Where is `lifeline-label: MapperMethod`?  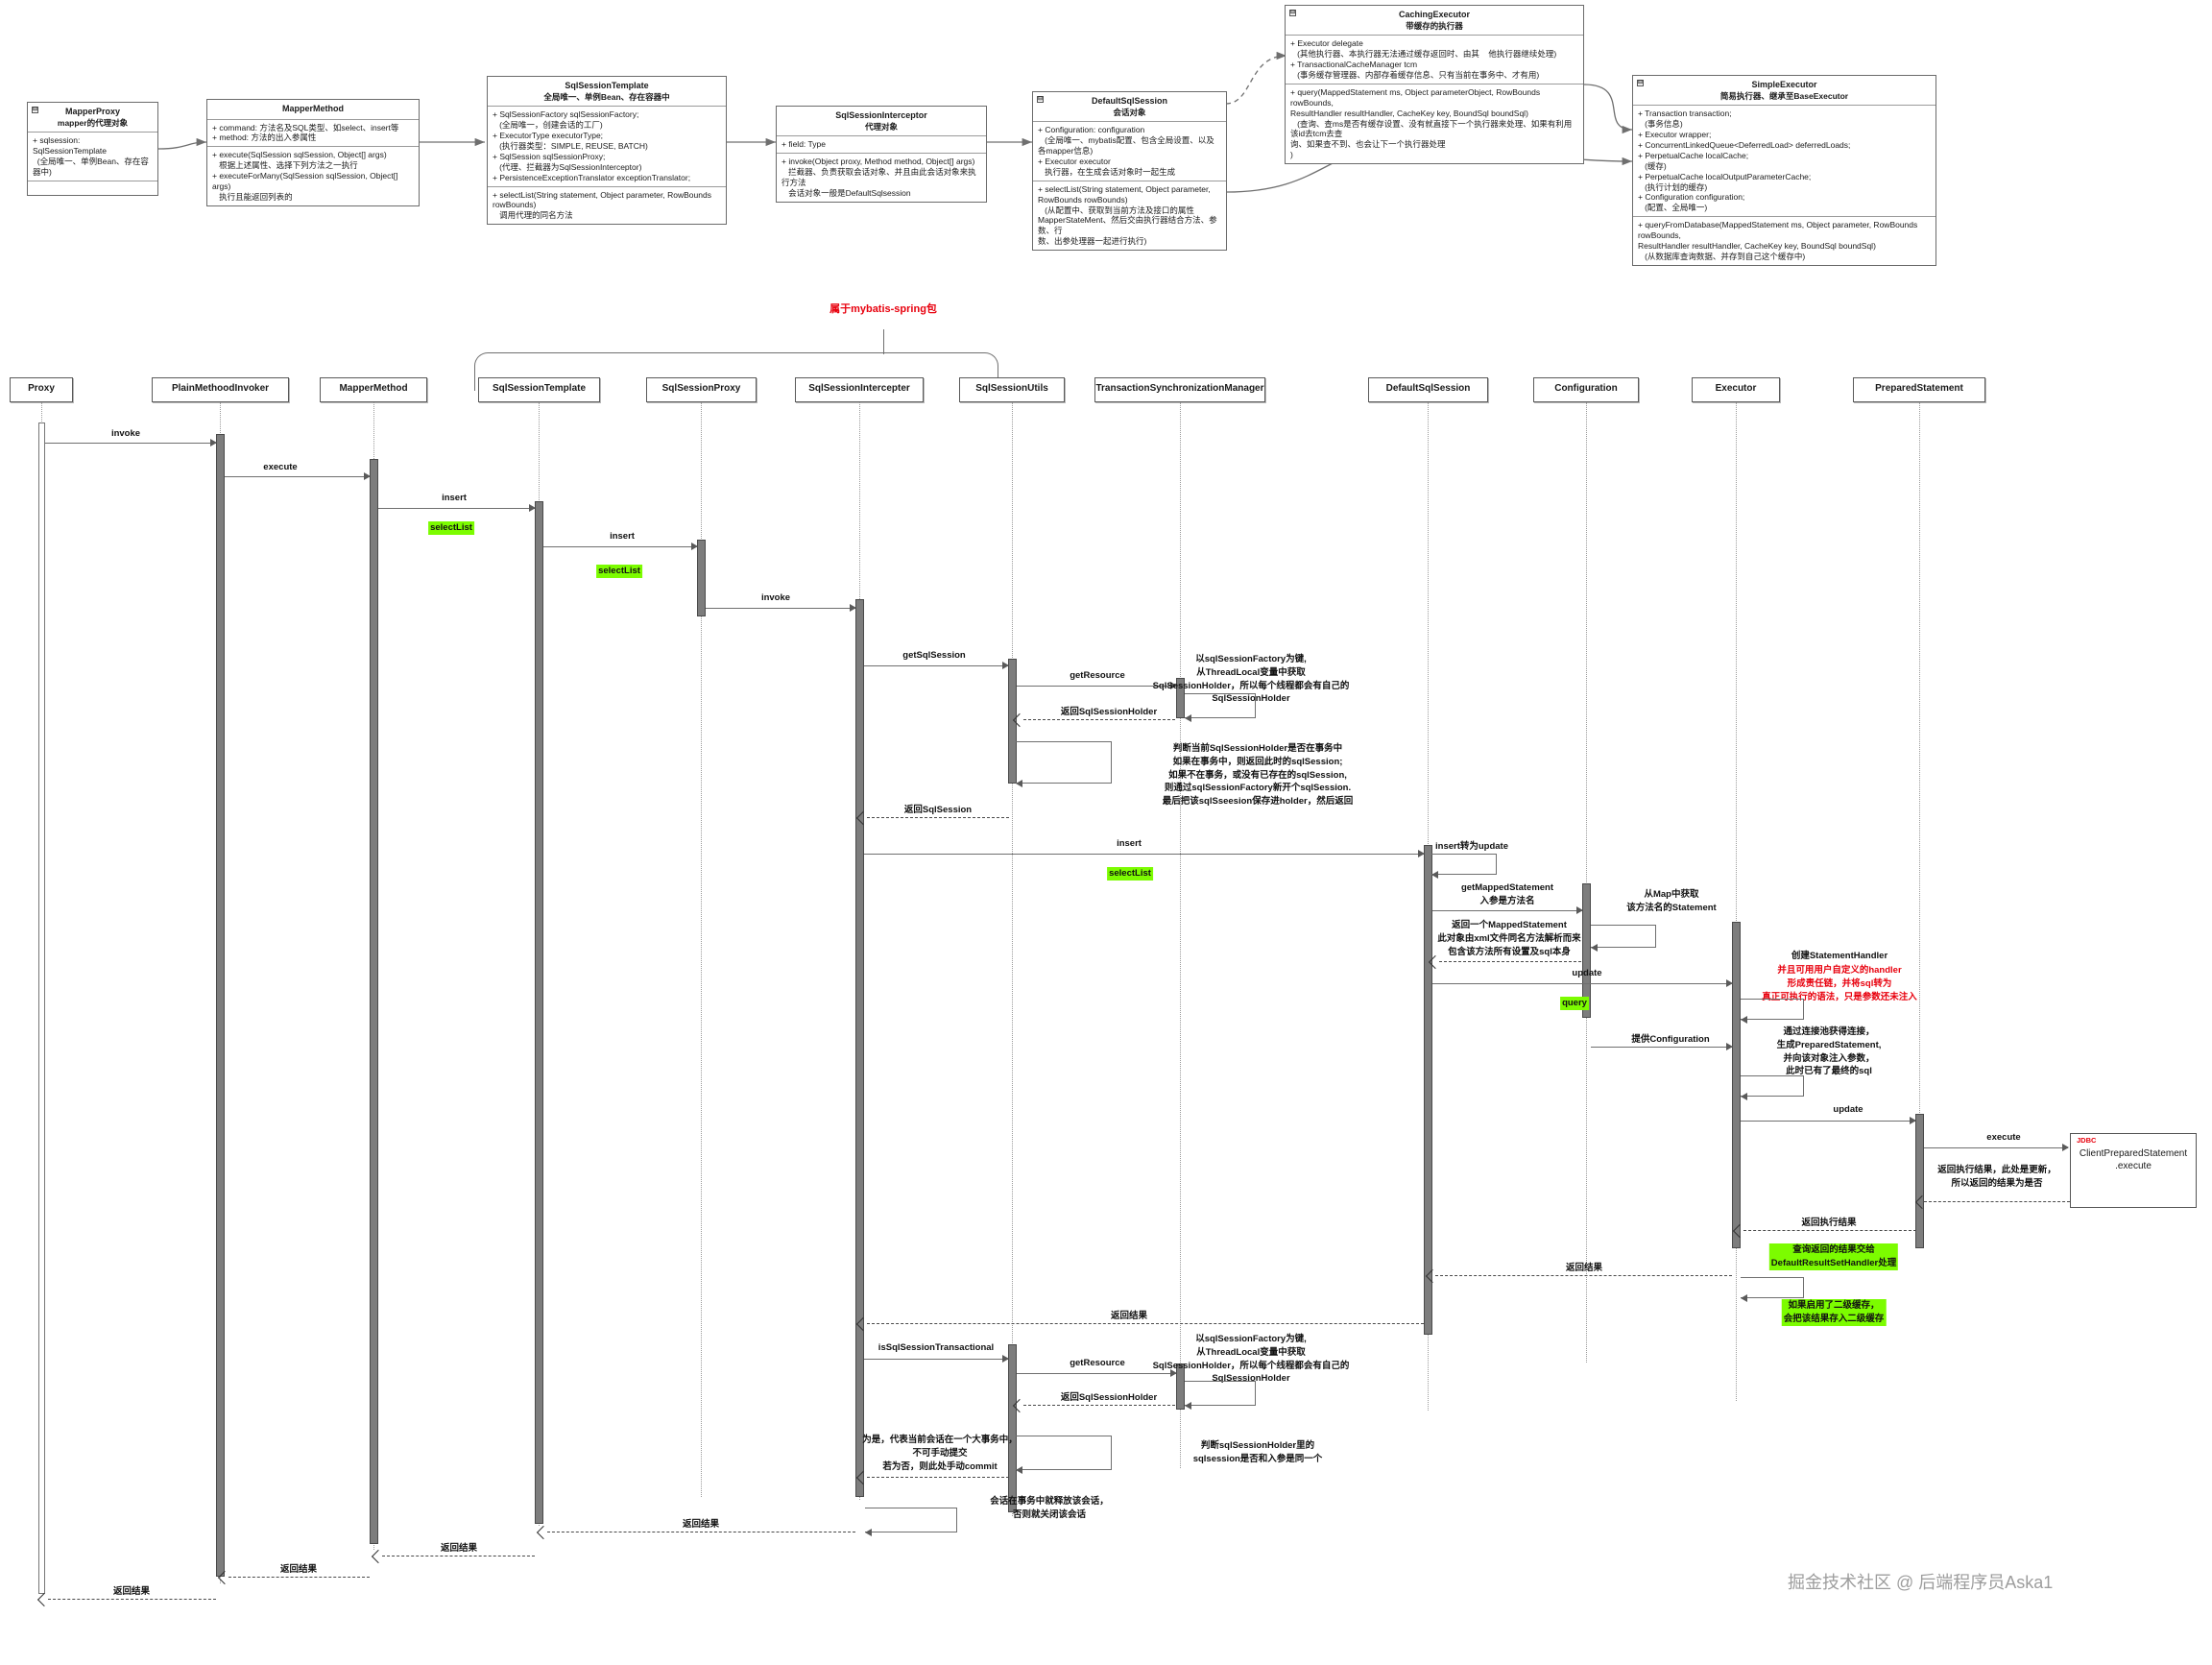 lifeline-label: MapperMethod is located at coordinates (374, 388).